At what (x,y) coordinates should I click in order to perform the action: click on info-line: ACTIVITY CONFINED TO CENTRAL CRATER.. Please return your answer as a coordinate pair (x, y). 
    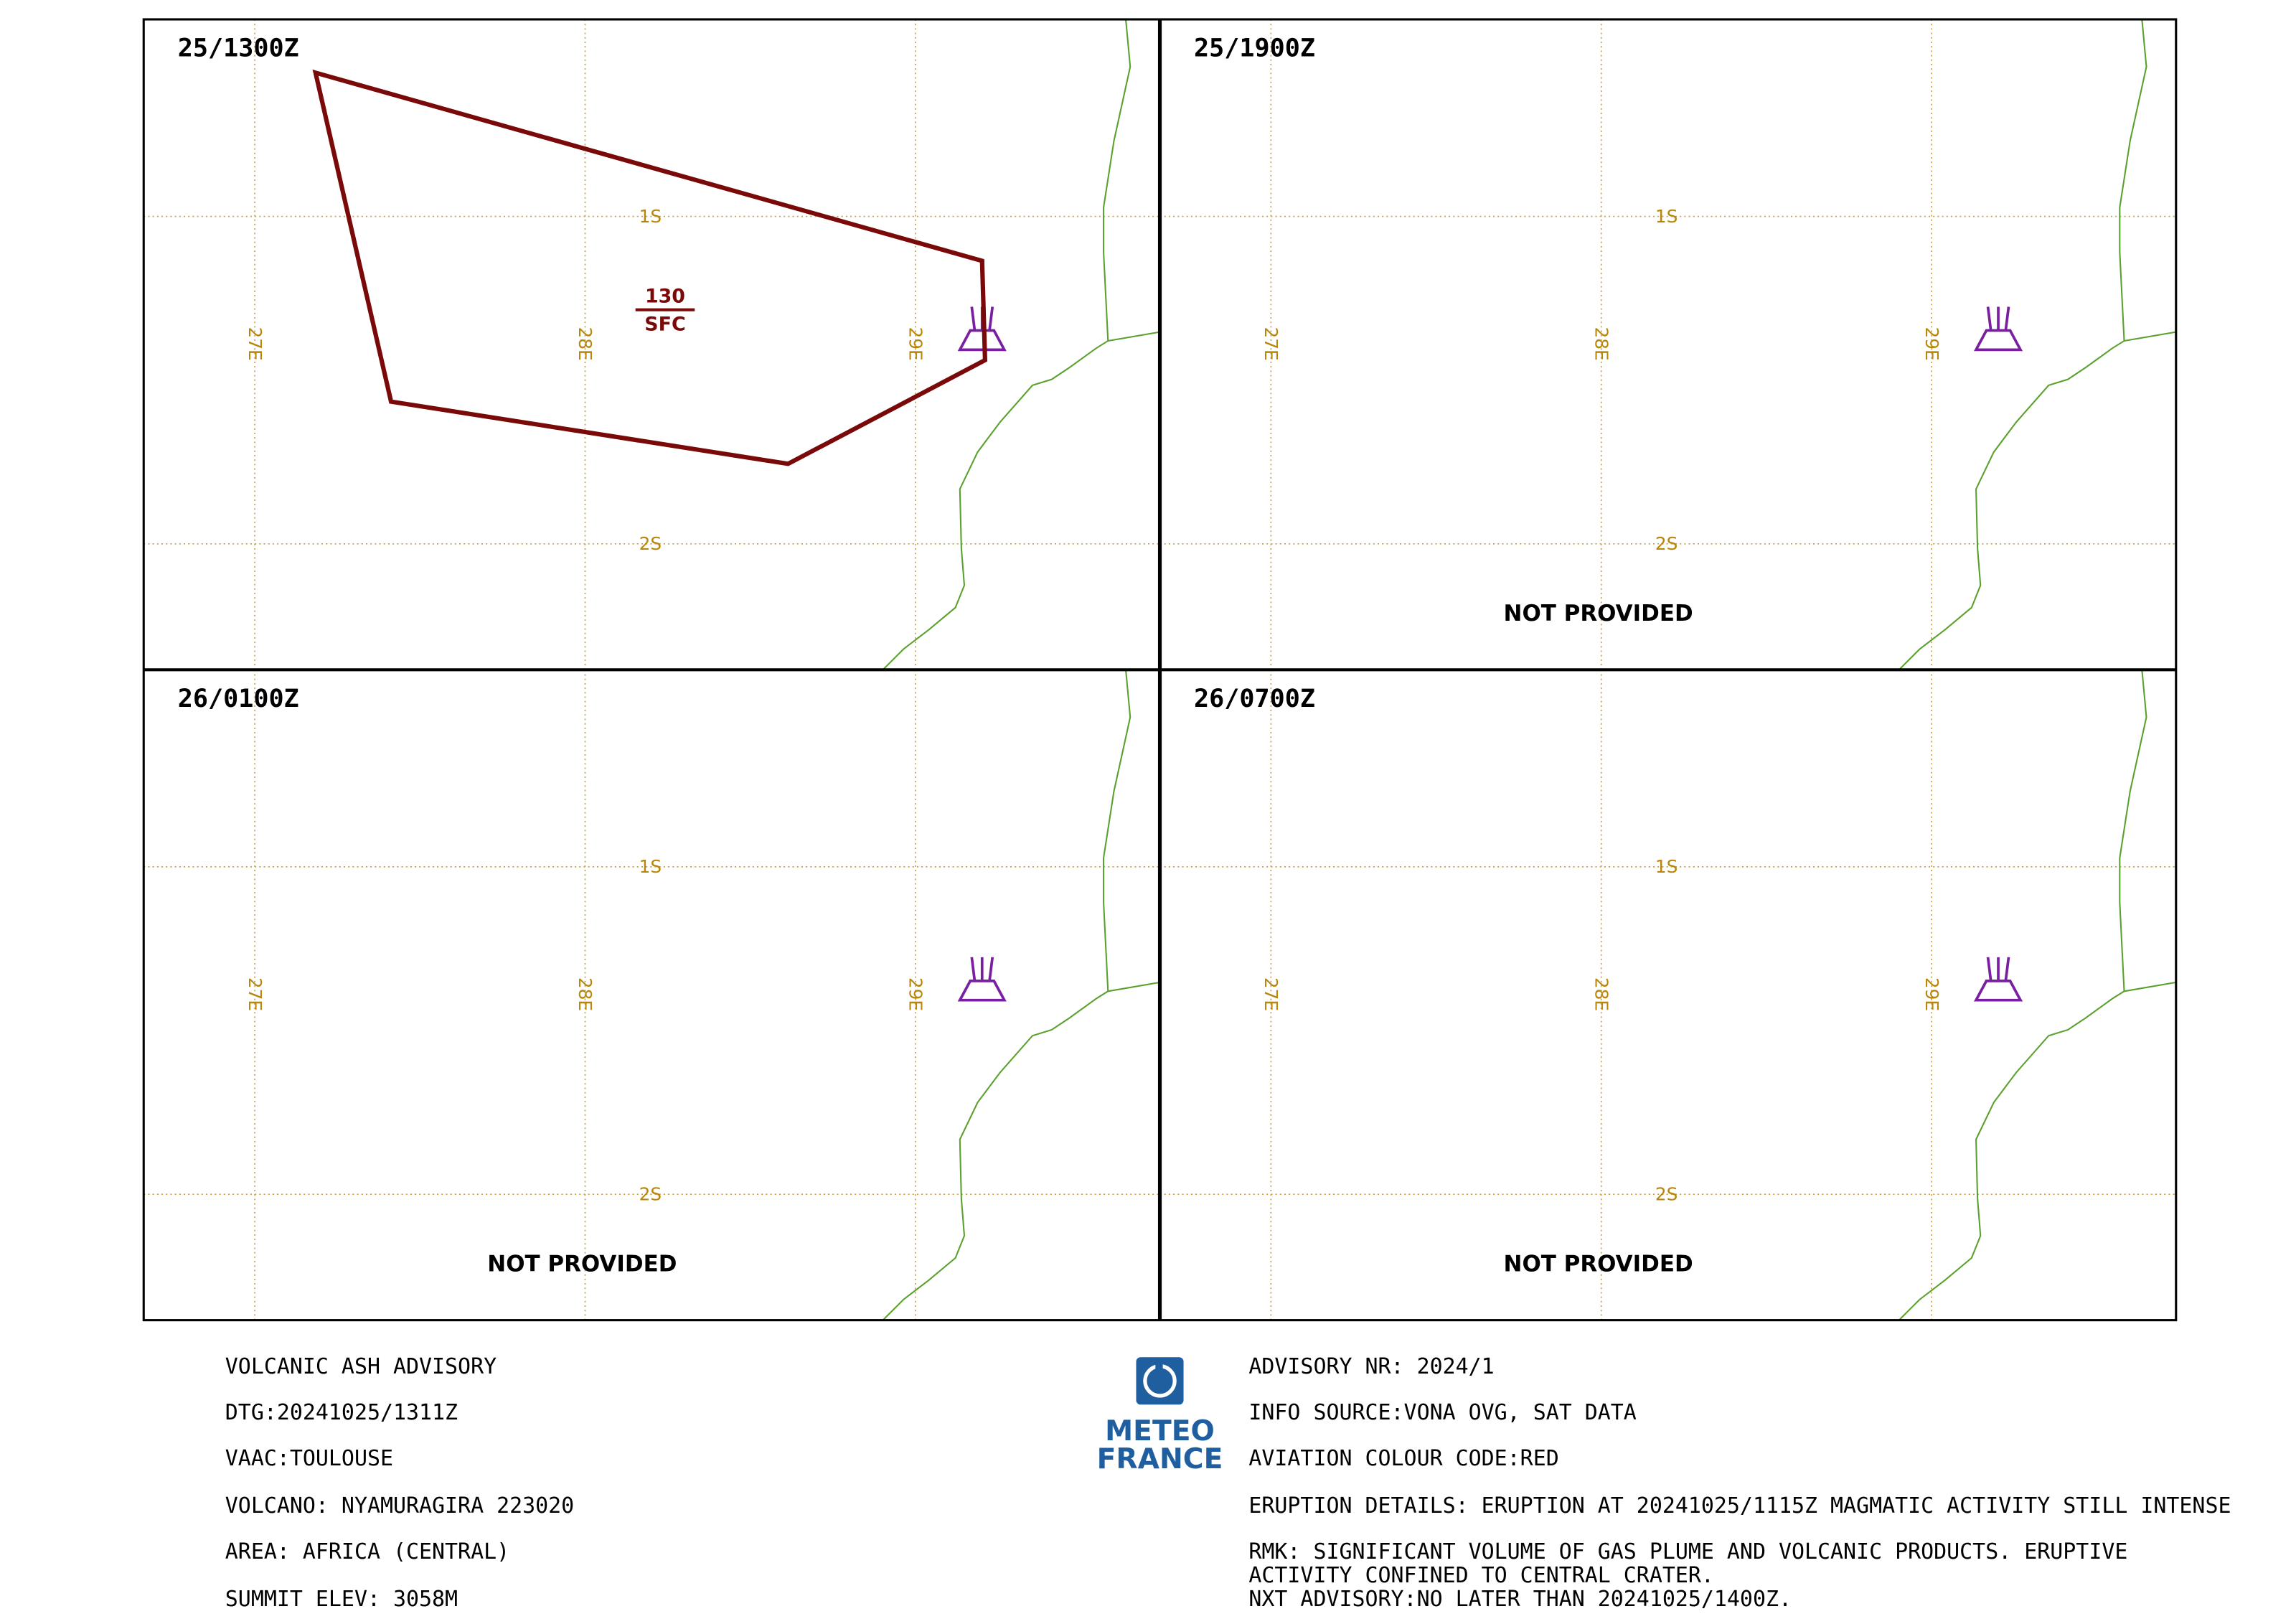
    Looking at the image, I should click on (1481, 1576).